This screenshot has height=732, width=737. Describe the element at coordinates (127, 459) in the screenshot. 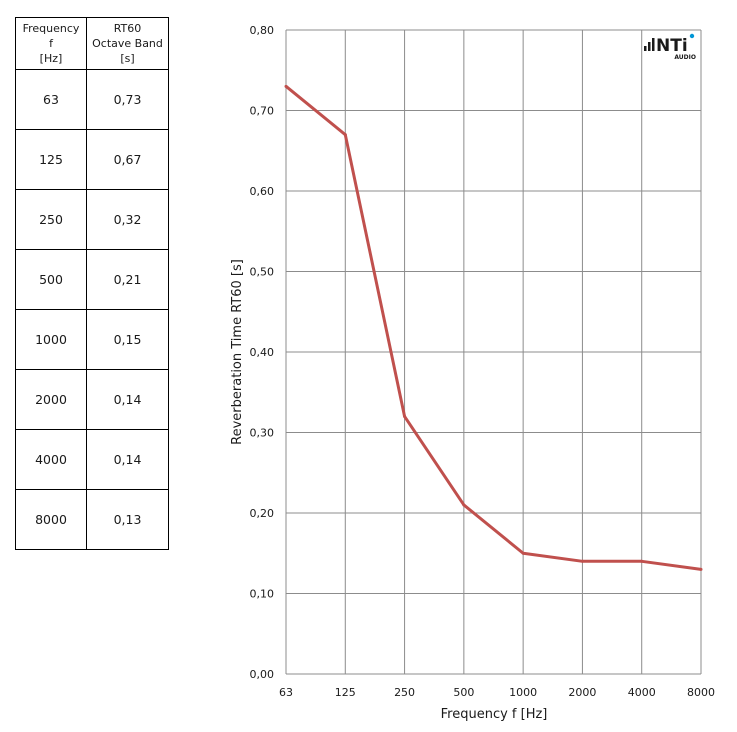

I see `rt60-cell: 0,14` at that location.